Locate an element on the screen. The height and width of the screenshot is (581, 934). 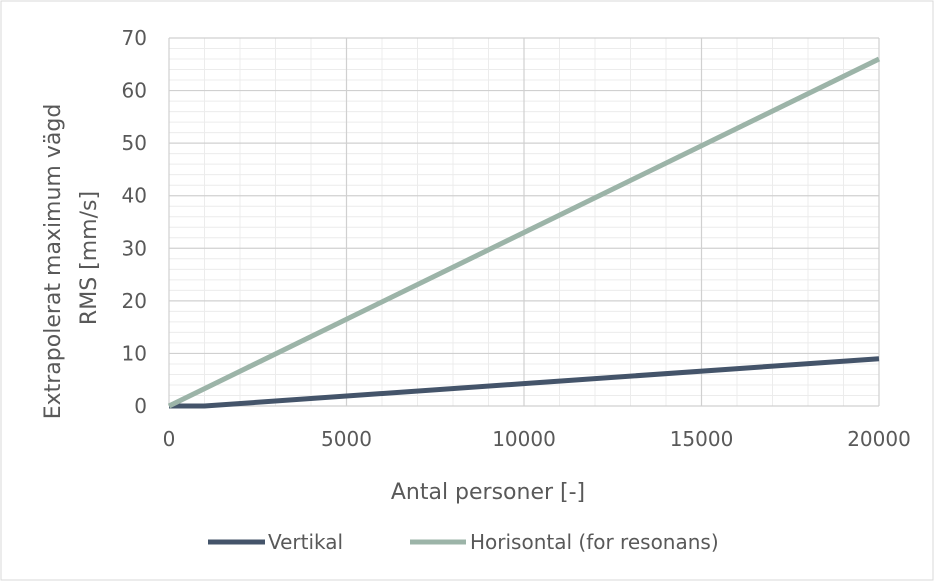
y-tick-label: 50 is located at coordinates (134, 143).